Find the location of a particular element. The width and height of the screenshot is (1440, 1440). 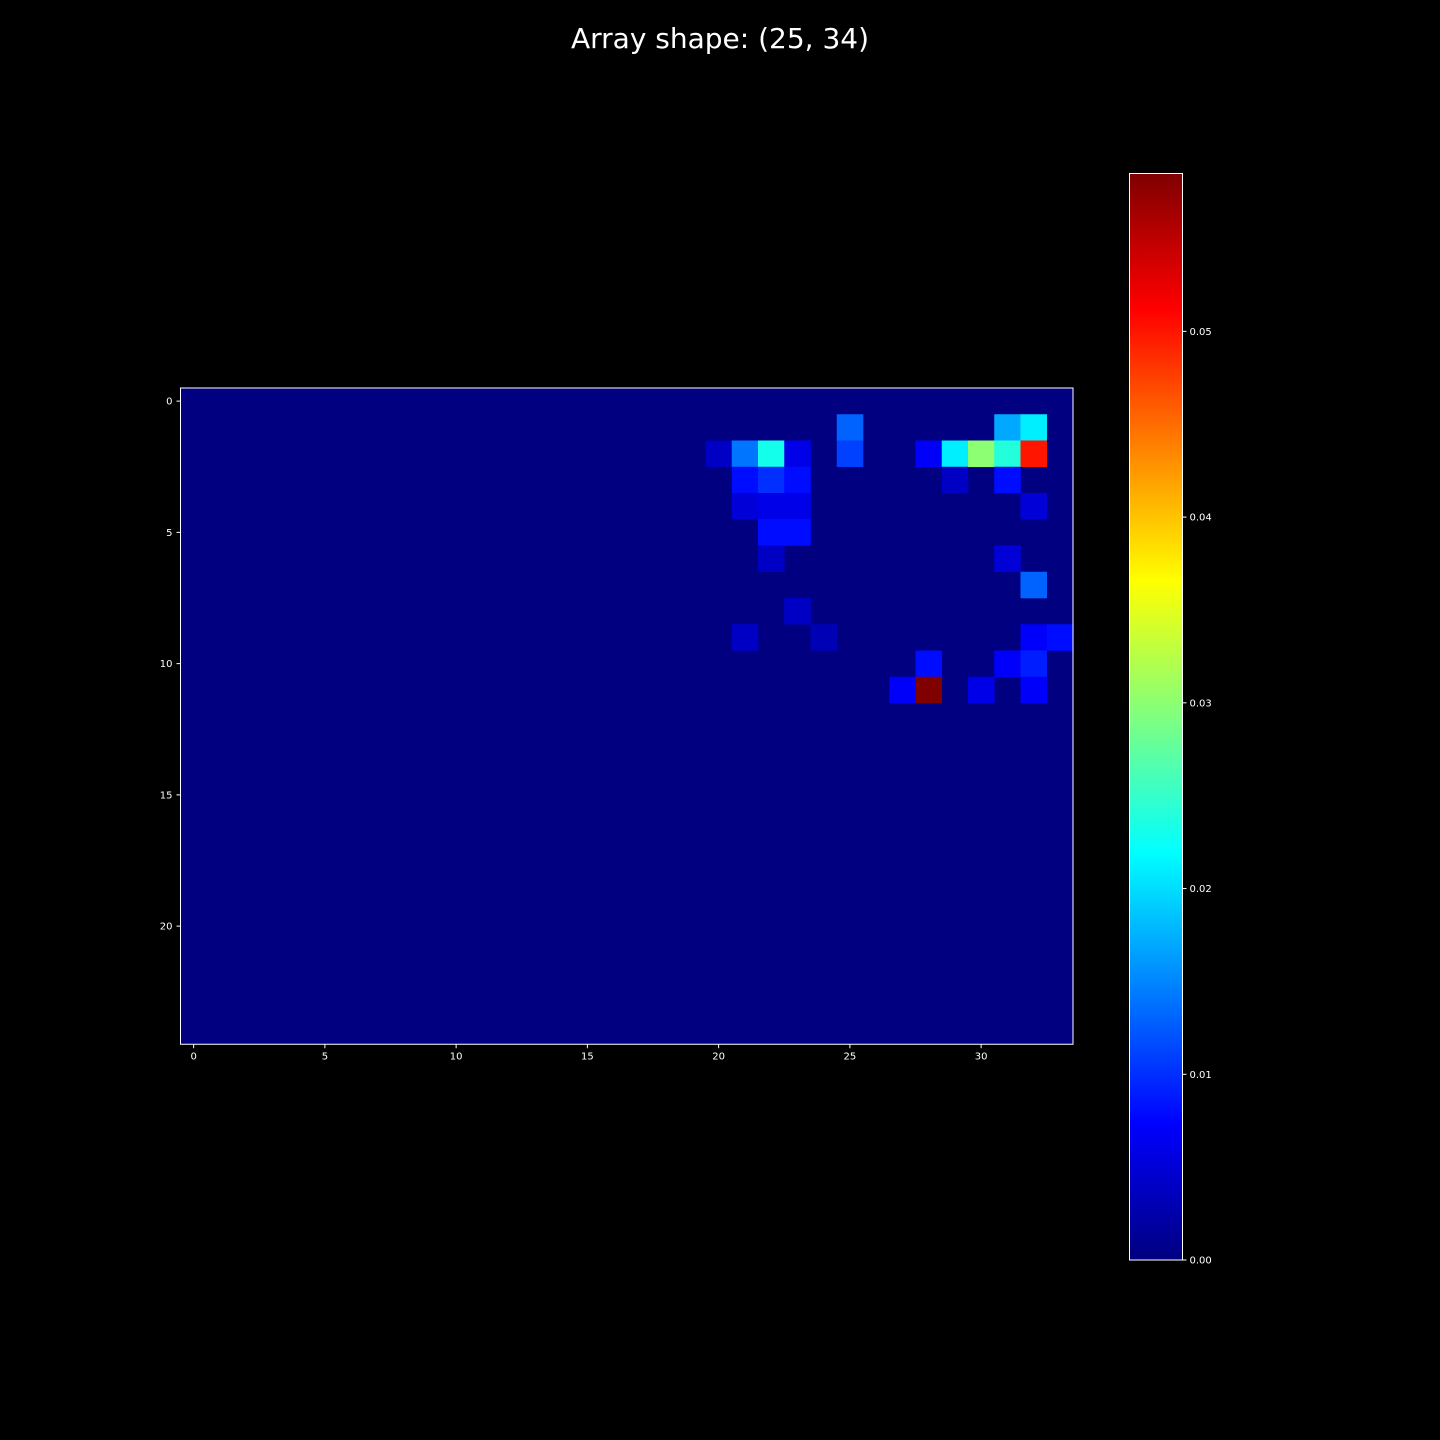

colorbar-tick-label: 0.03 is located at coordinates (1201, 703).